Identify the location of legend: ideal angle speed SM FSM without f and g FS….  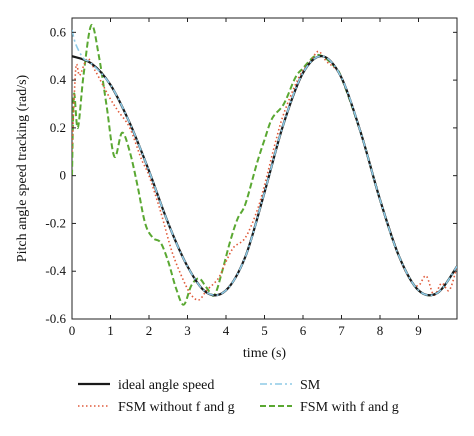
(238, 396).